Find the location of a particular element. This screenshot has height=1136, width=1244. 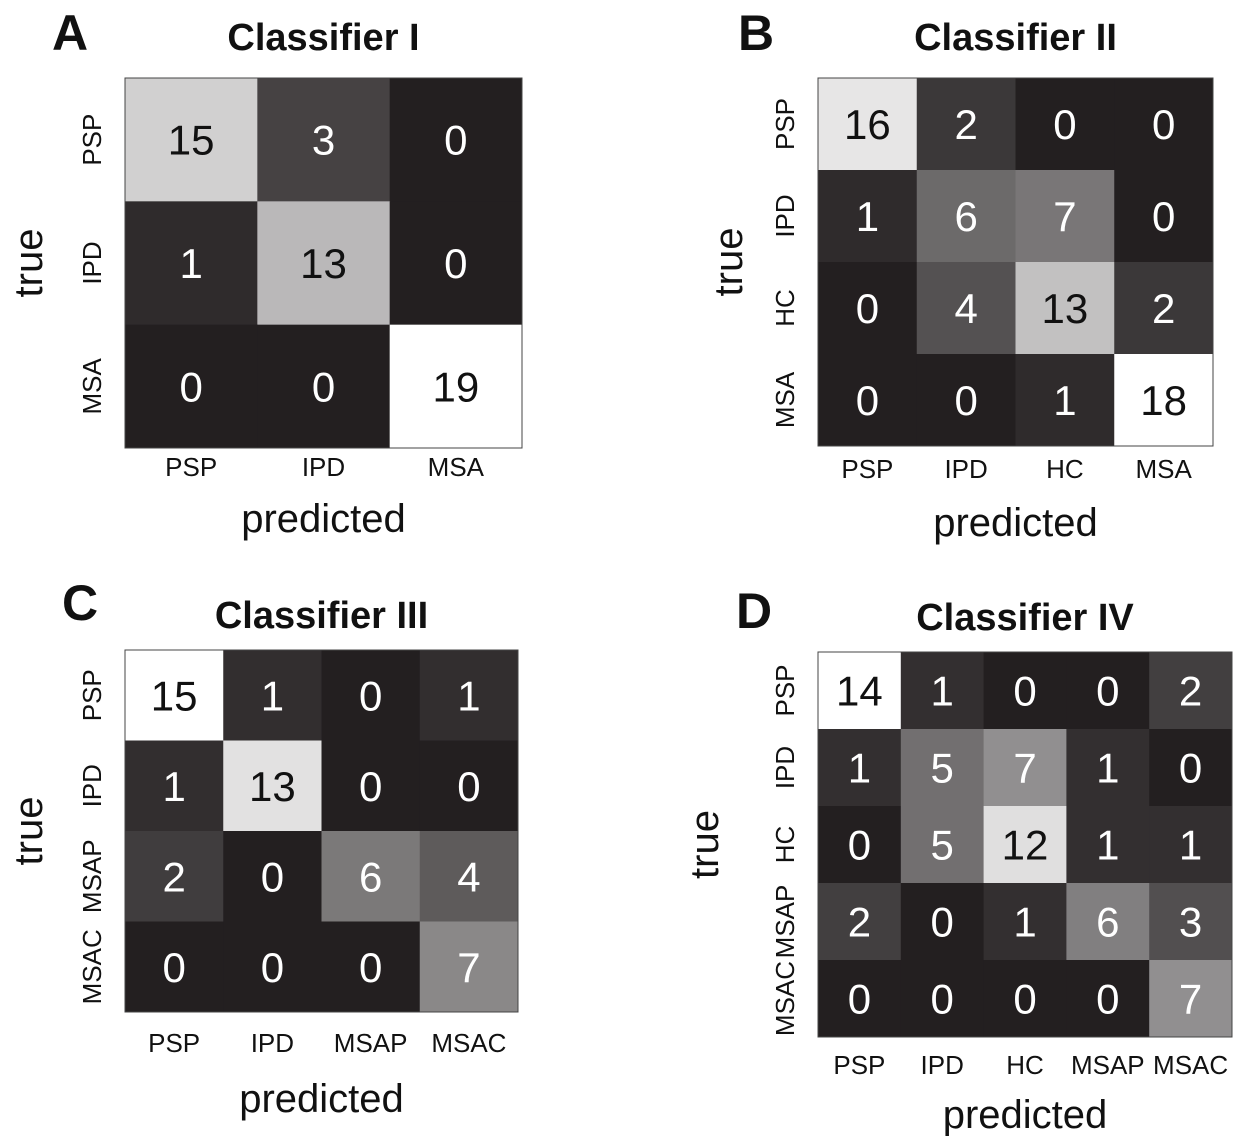

y-tick-label: HC is located at coordinates (785, 308).